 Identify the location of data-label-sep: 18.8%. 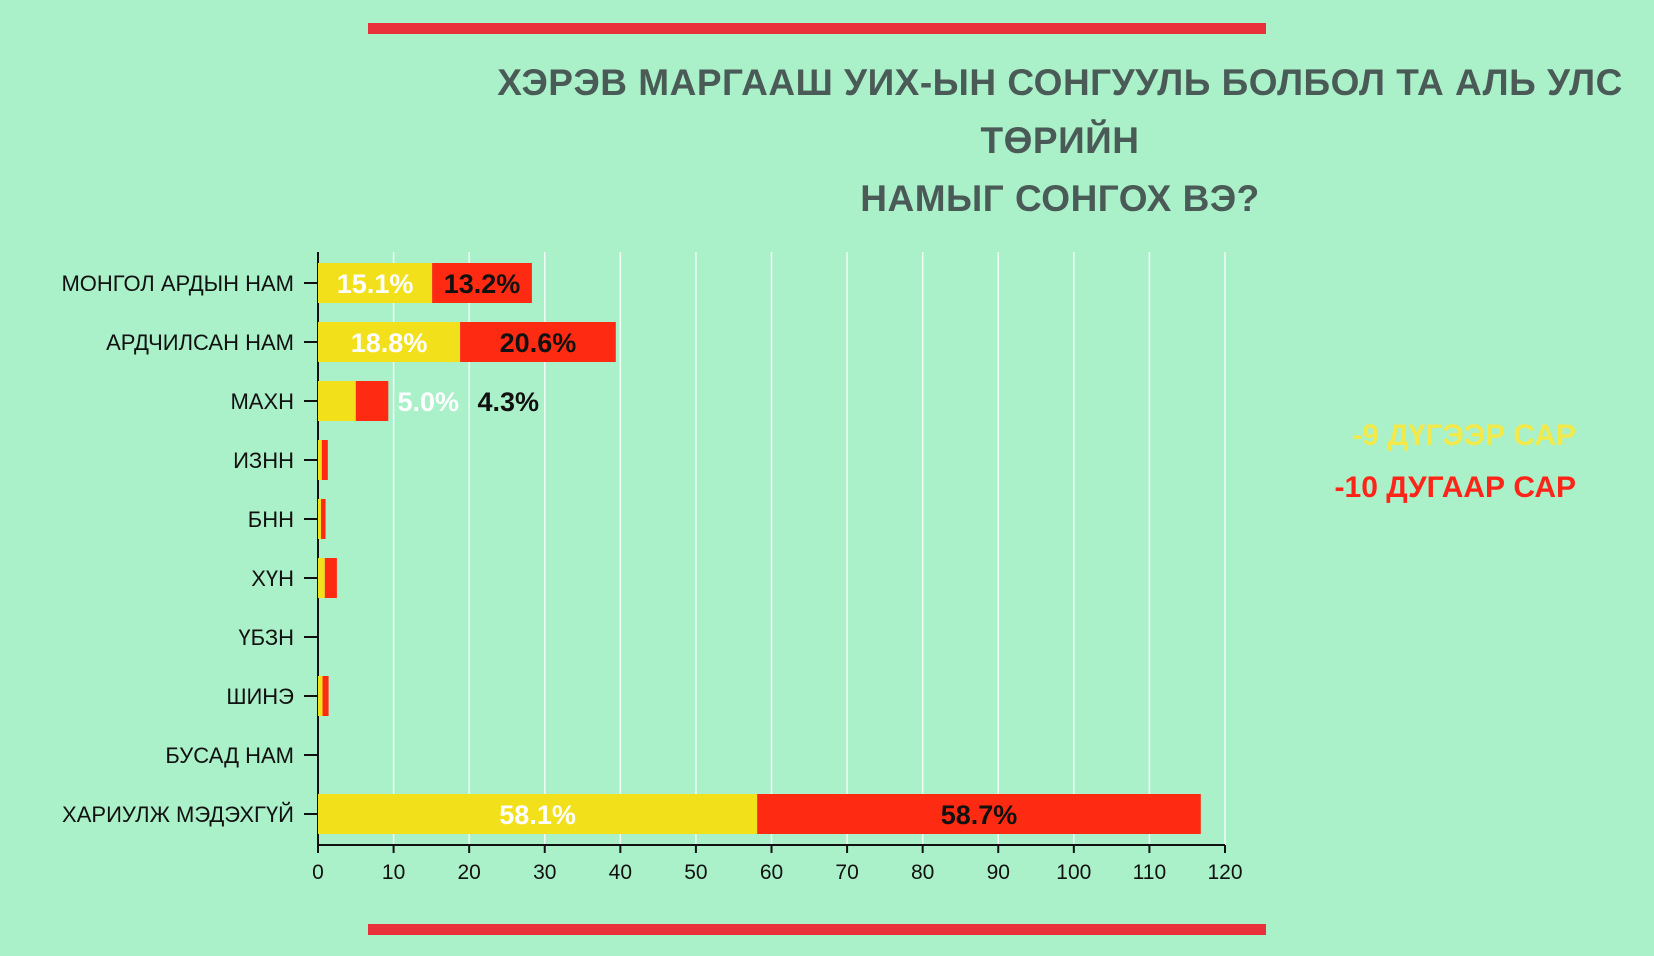
(389, 343).